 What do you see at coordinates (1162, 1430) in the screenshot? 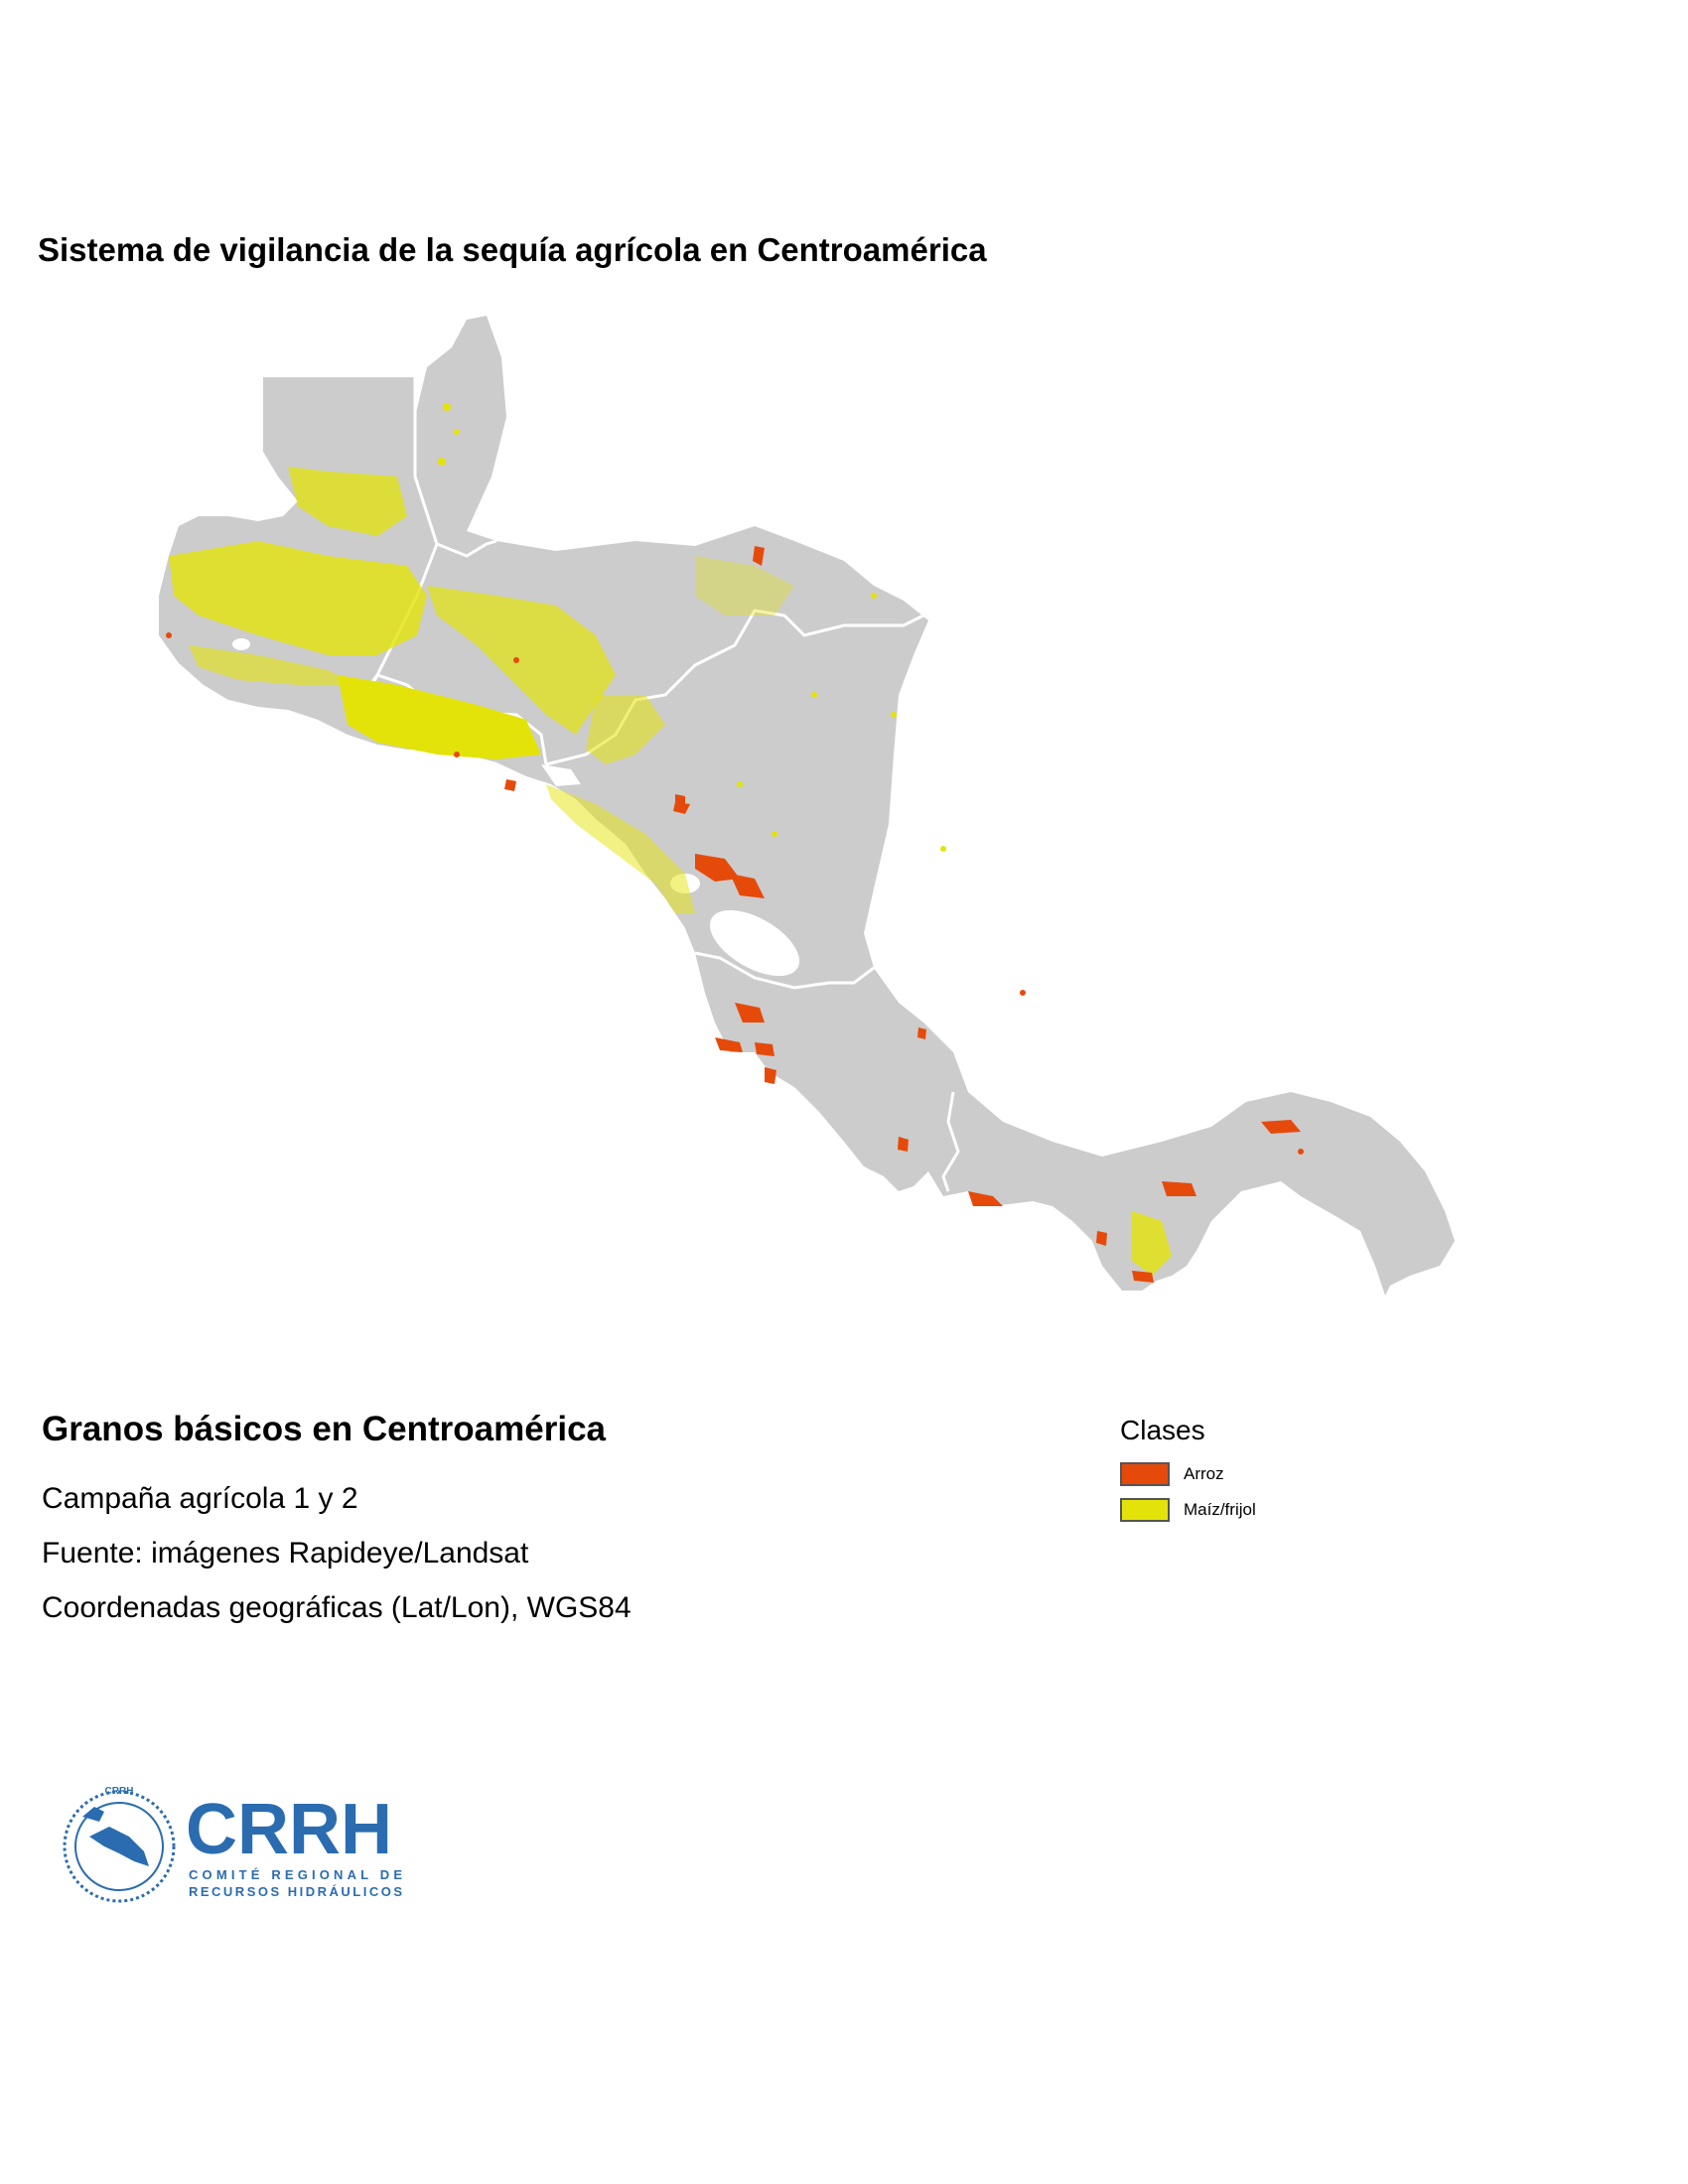
I see `legend-title: Clases` at bounding box center [1162, 1430].